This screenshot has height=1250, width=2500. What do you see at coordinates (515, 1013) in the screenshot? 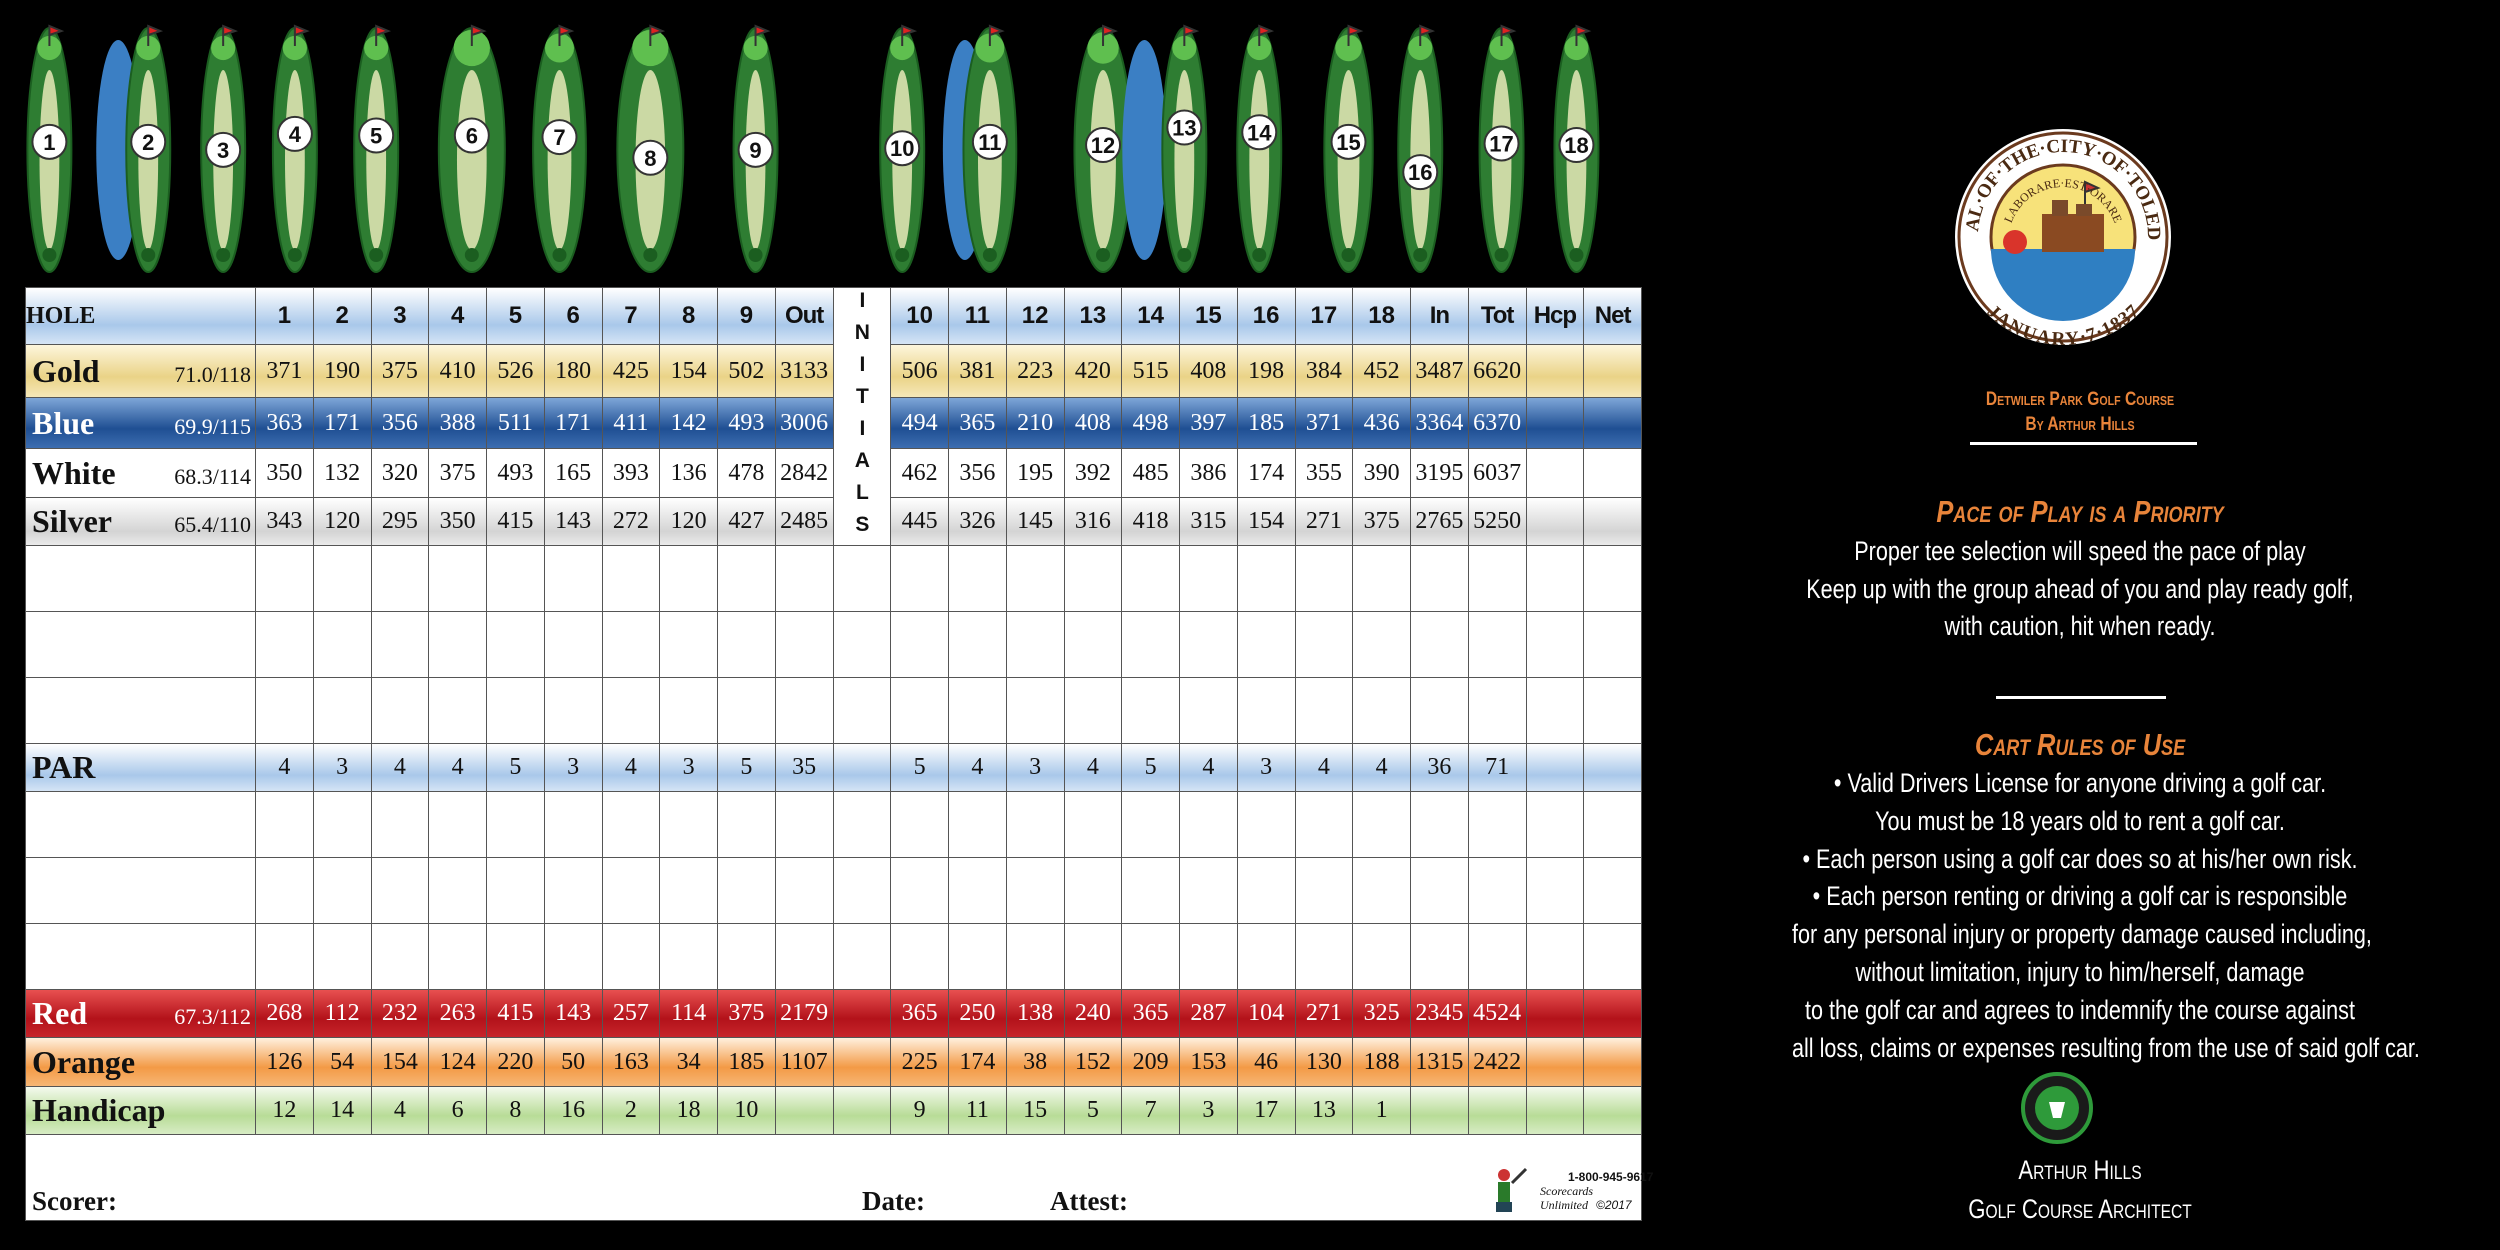
I see `hole-cell: 415` at bounding box center [515, 1013].